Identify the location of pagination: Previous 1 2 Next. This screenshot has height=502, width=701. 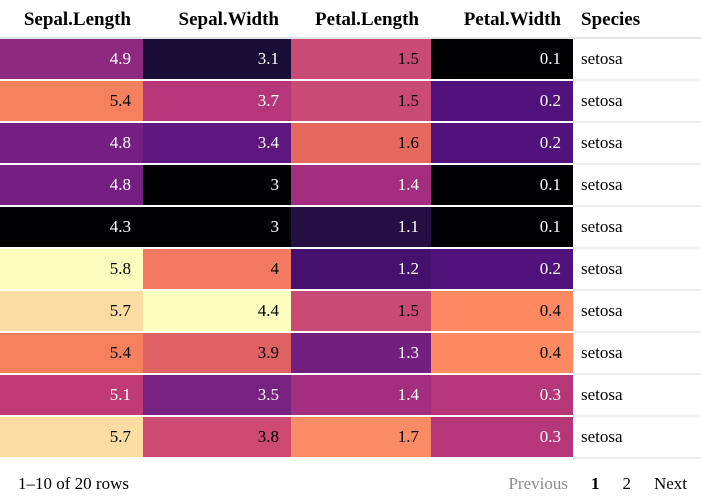
(597, 484).